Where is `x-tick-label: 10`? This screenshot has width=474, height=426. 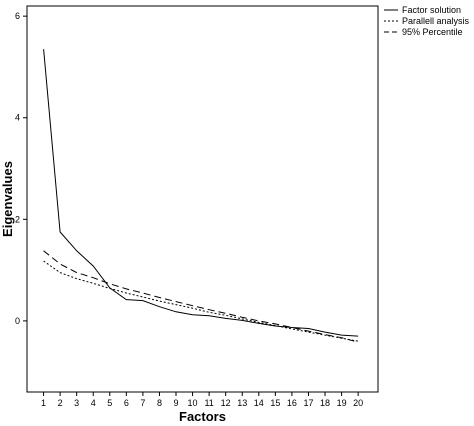
x-tick-label: 10 is located at coordinates (193, 403).